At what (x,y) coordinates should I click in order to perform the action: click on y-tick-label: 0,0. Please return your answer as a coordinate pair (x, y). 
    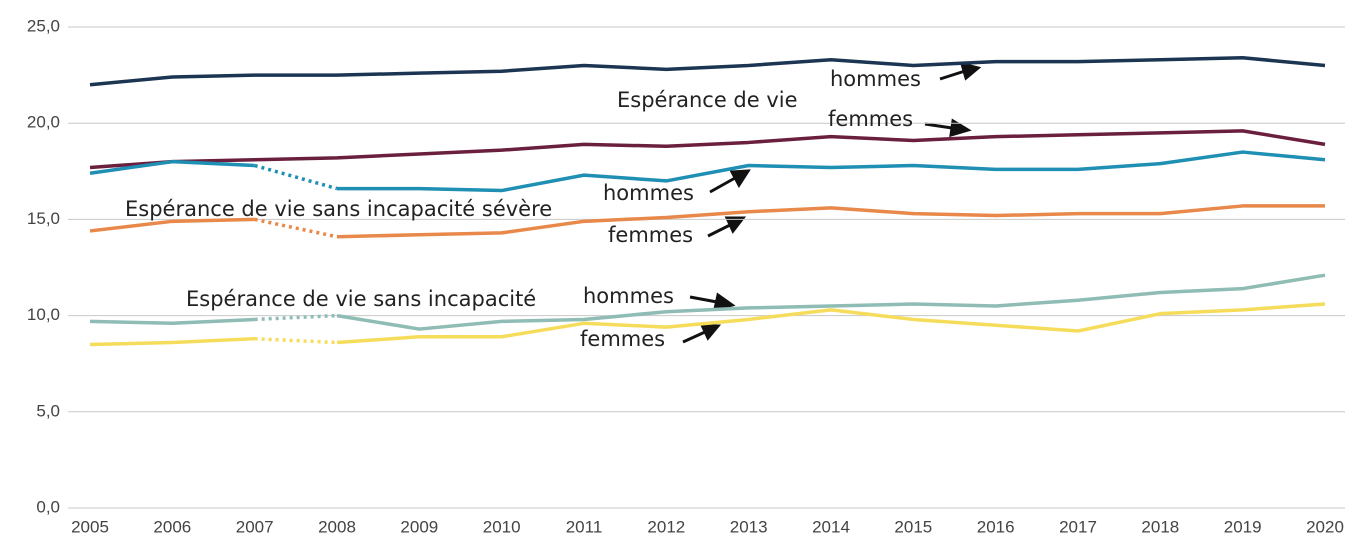
    Looking at the image, I should click on (48, 506).